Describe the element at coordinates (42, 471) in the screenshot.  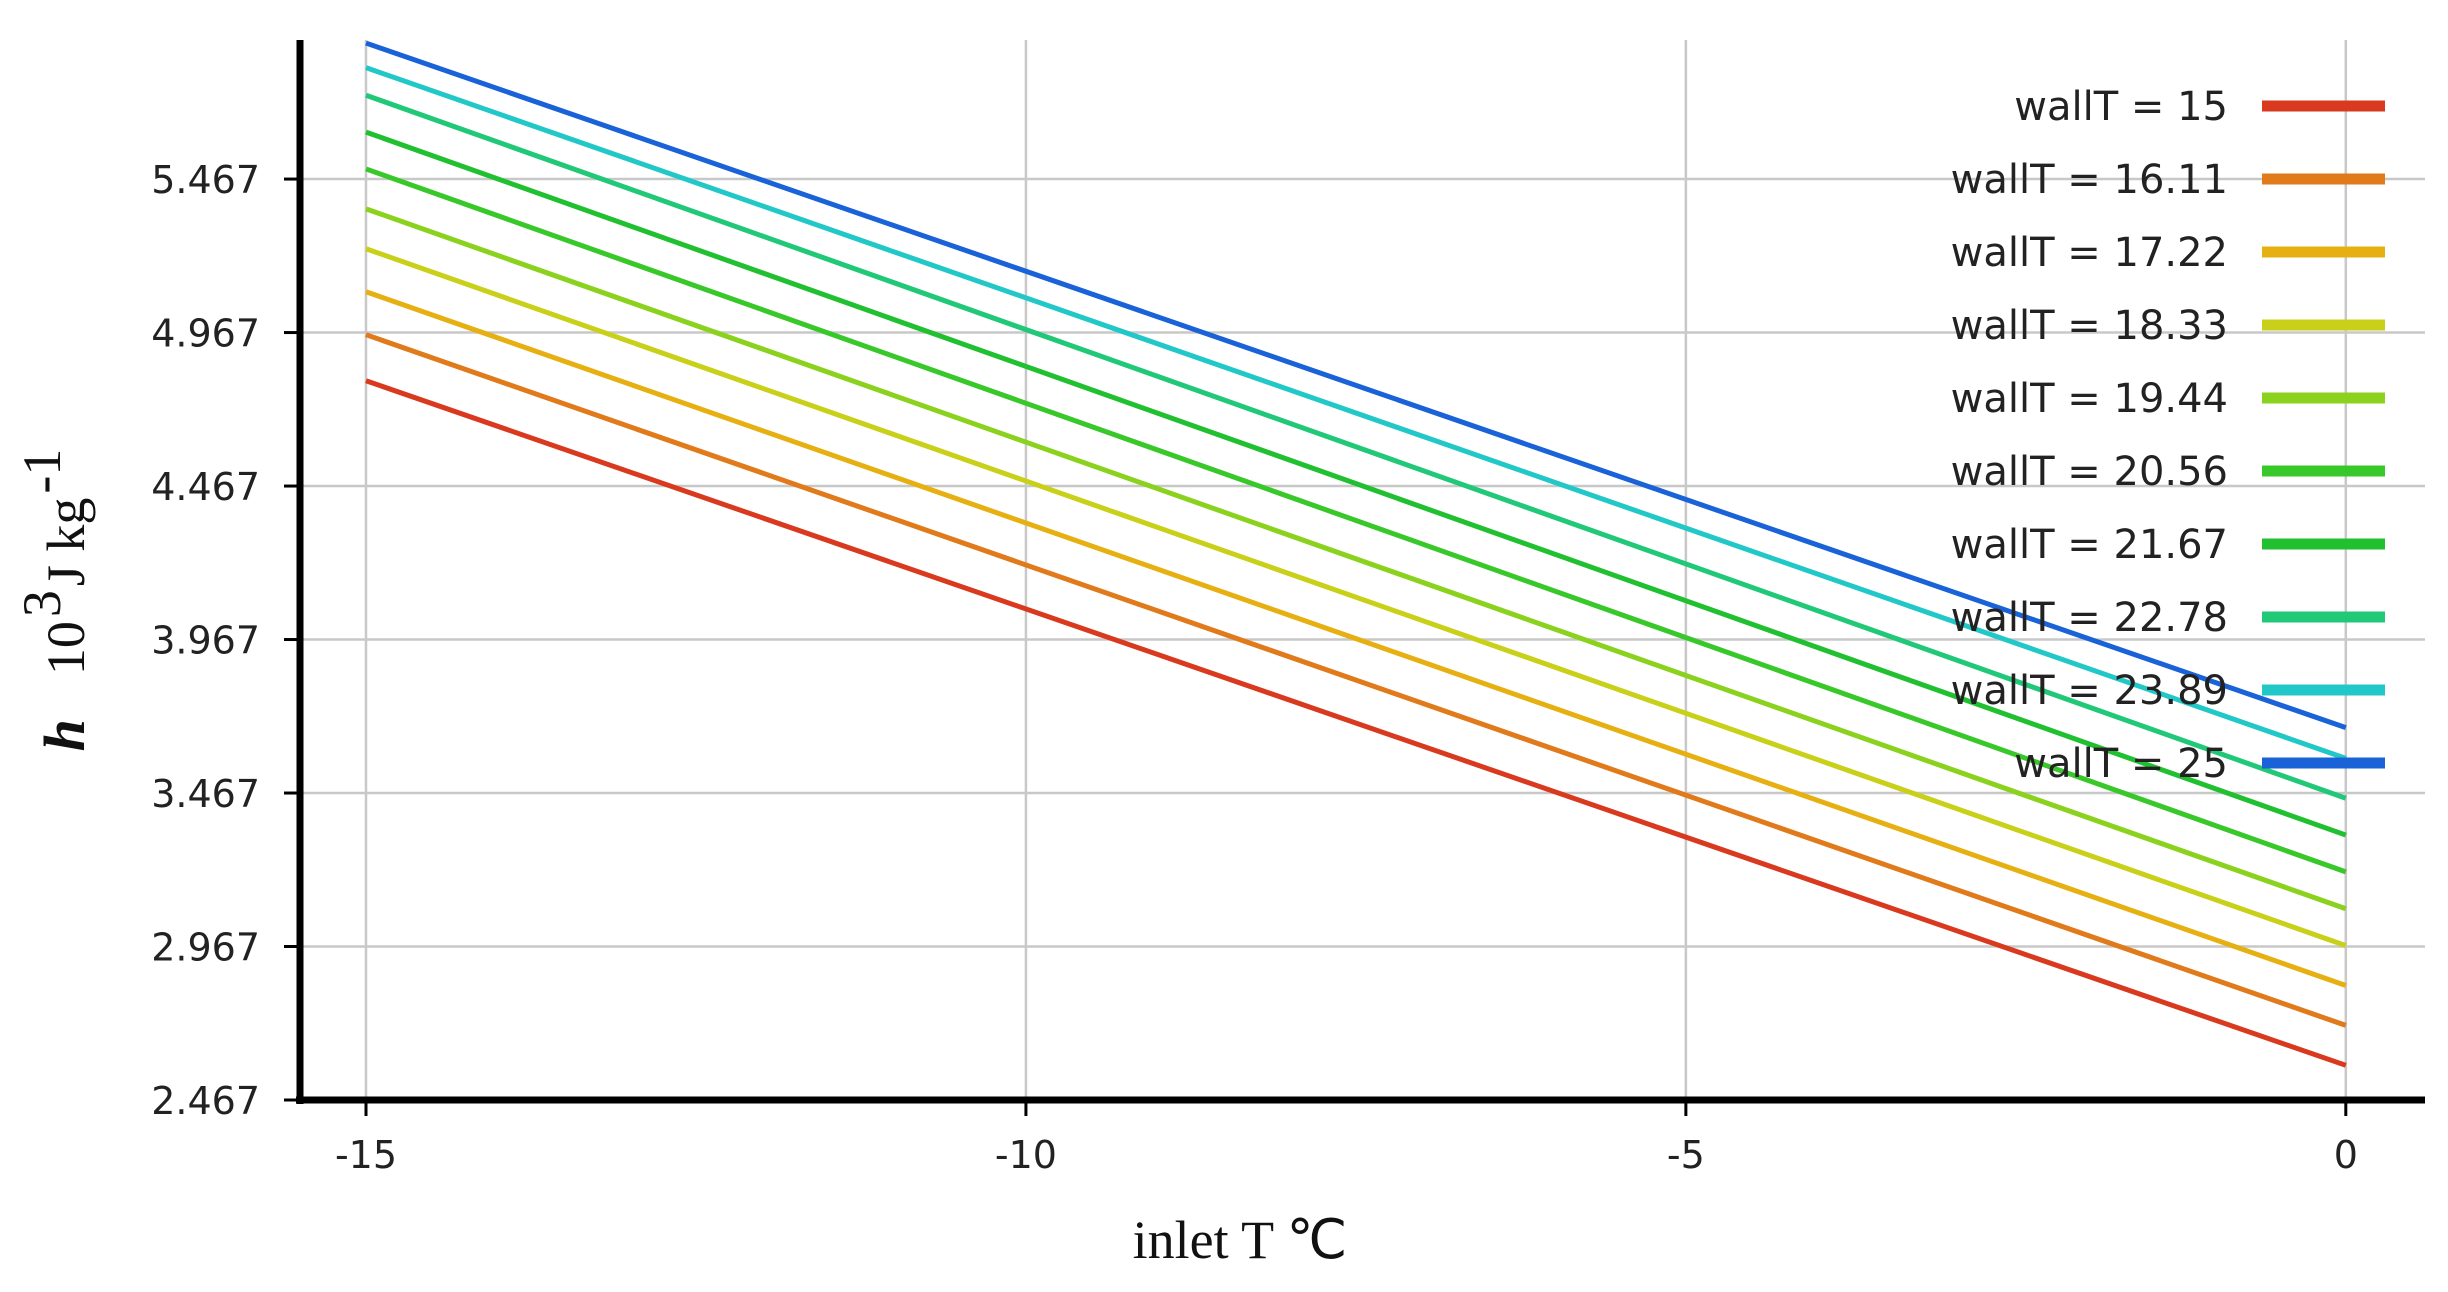
I see `y-axis-unit-exponent-2: -1` at that location.